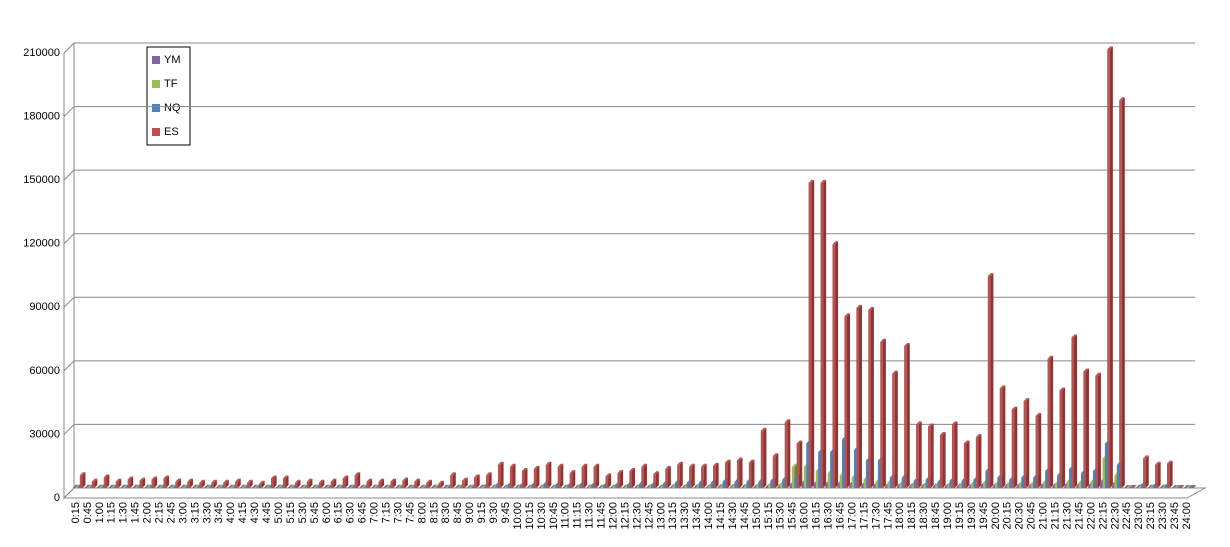 The width and height of the screenshot is (1230, 547). What do you see at coordinates (1008, 516) in the screenshot?
I see `x-tick-label: 20:15` at bounding box center [1008, 516].